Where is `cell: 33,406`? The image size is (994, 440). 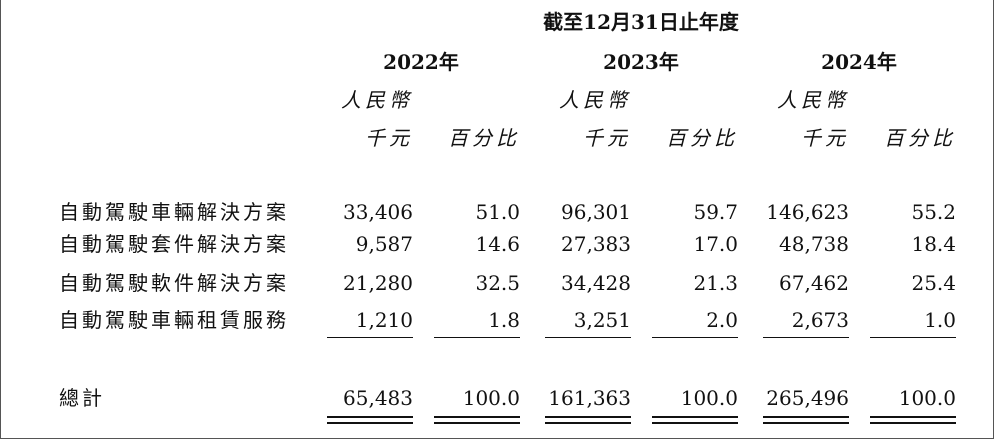
cell: 33,406 is located at coordinates (378, 212).